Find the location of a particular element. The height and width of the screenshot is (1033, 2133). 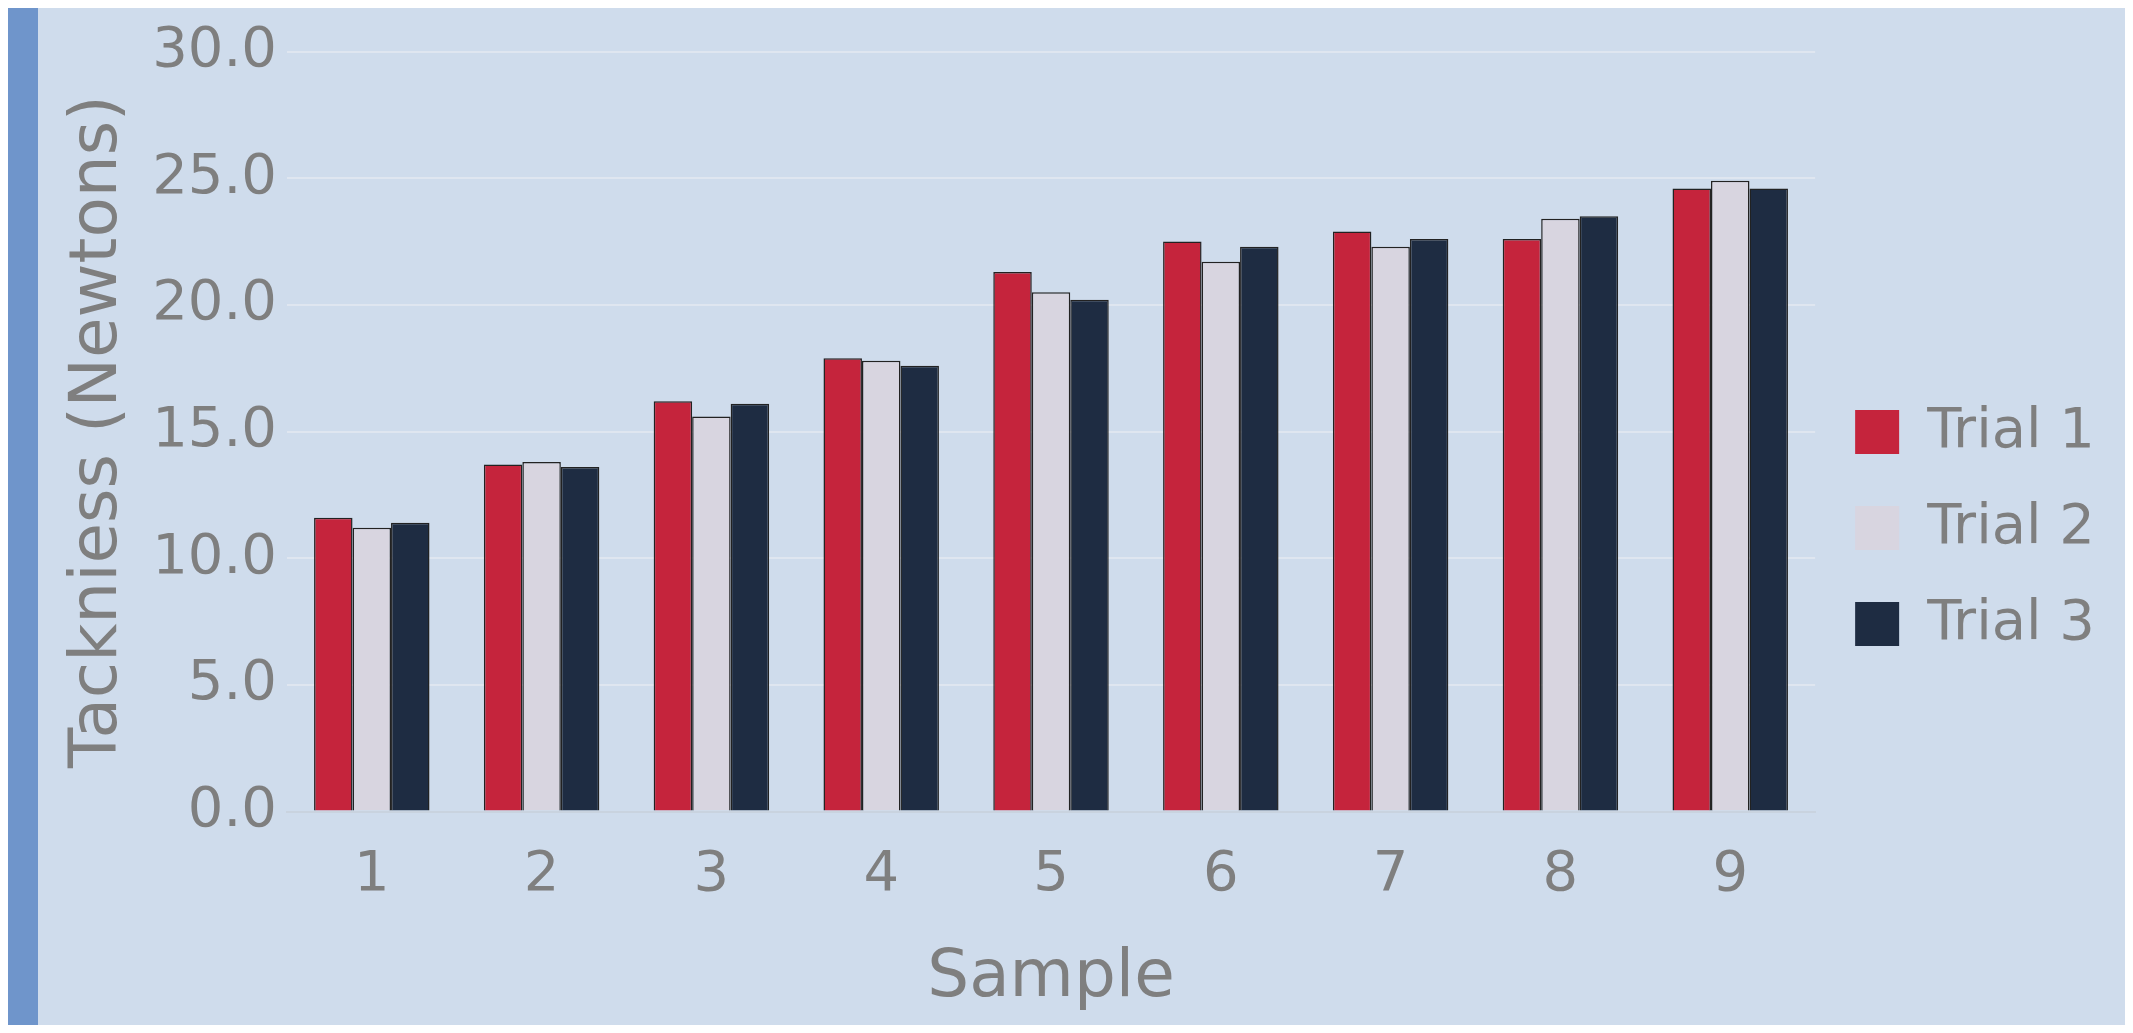

x-tick-label: 4 is located at coordinates (881, 870).